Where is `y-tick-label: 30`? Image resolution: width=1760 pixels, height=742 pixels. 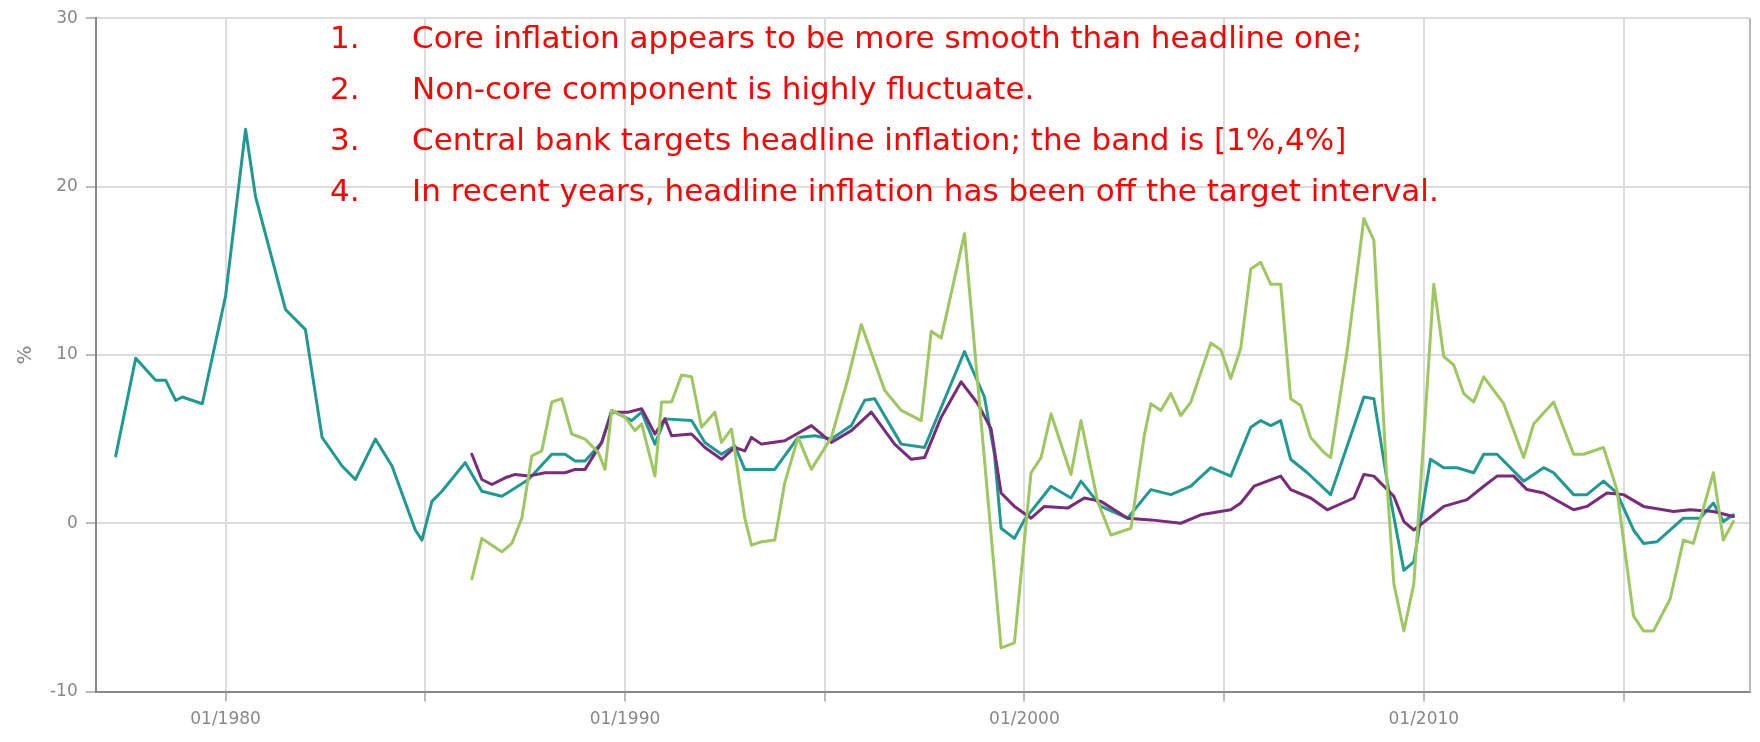 y-tick-label: 30 is located at coordinates (67, 16).